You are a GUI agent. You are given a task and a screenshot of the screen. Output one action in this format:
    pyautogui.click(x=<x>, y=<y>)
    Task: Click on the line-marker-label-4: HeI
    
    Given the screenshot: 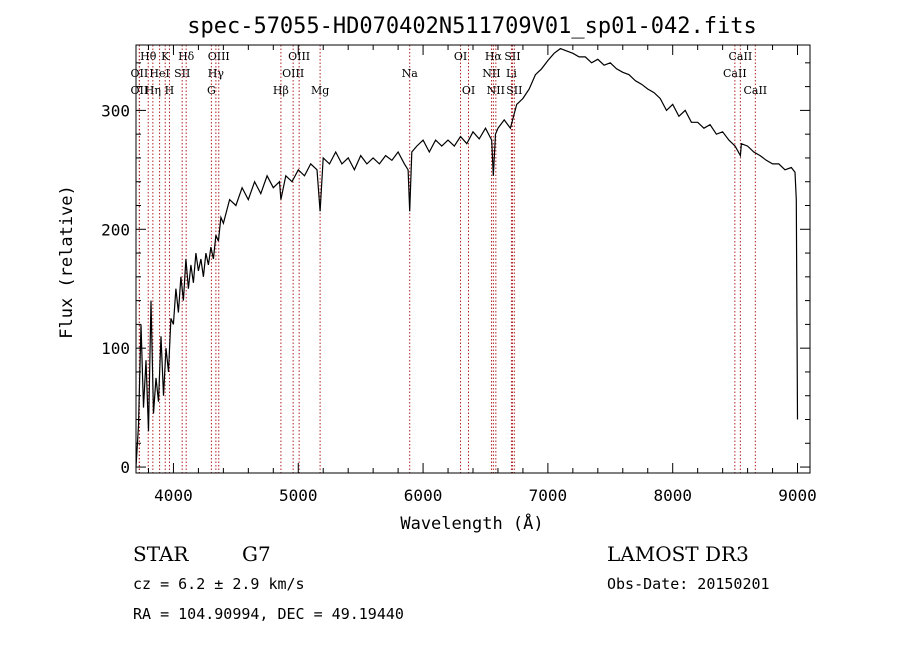 What is the action you would take?
    pyautogui.click(x=159, y=73)
    